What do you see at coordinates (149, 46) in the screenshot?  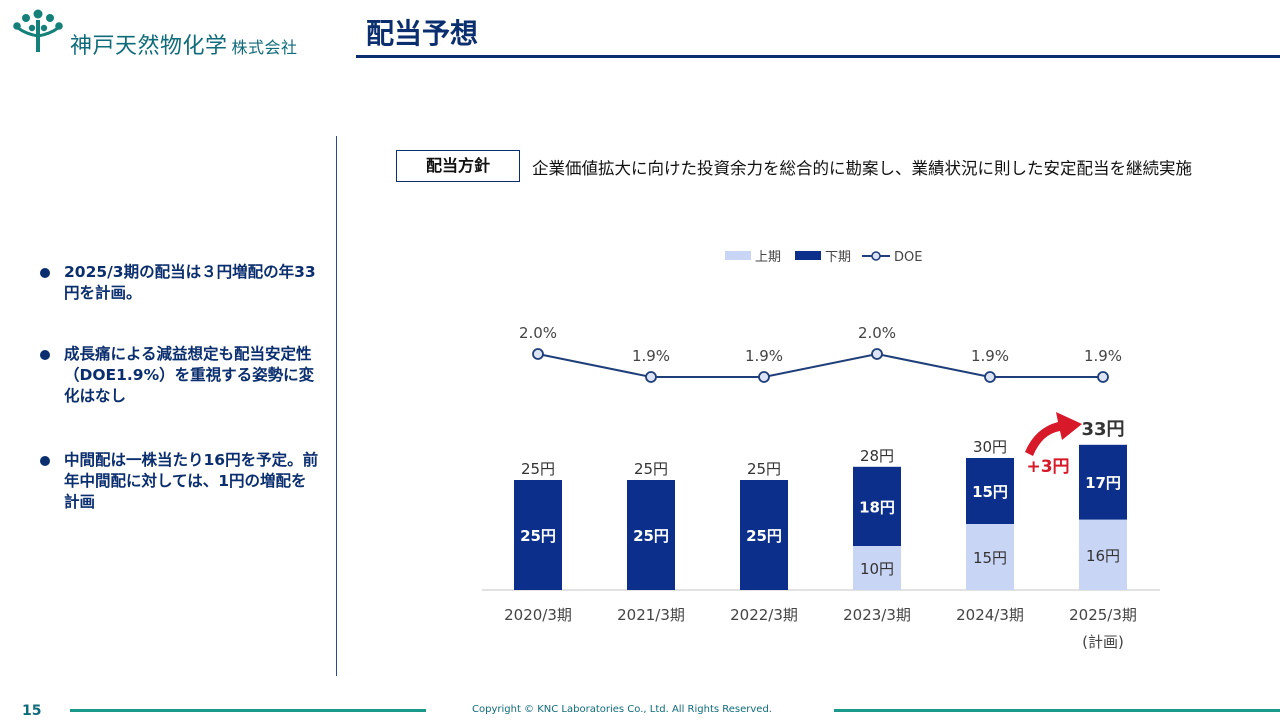 I see `company-name-main: 神戸天然物化学` at bounding box center [149, 46].